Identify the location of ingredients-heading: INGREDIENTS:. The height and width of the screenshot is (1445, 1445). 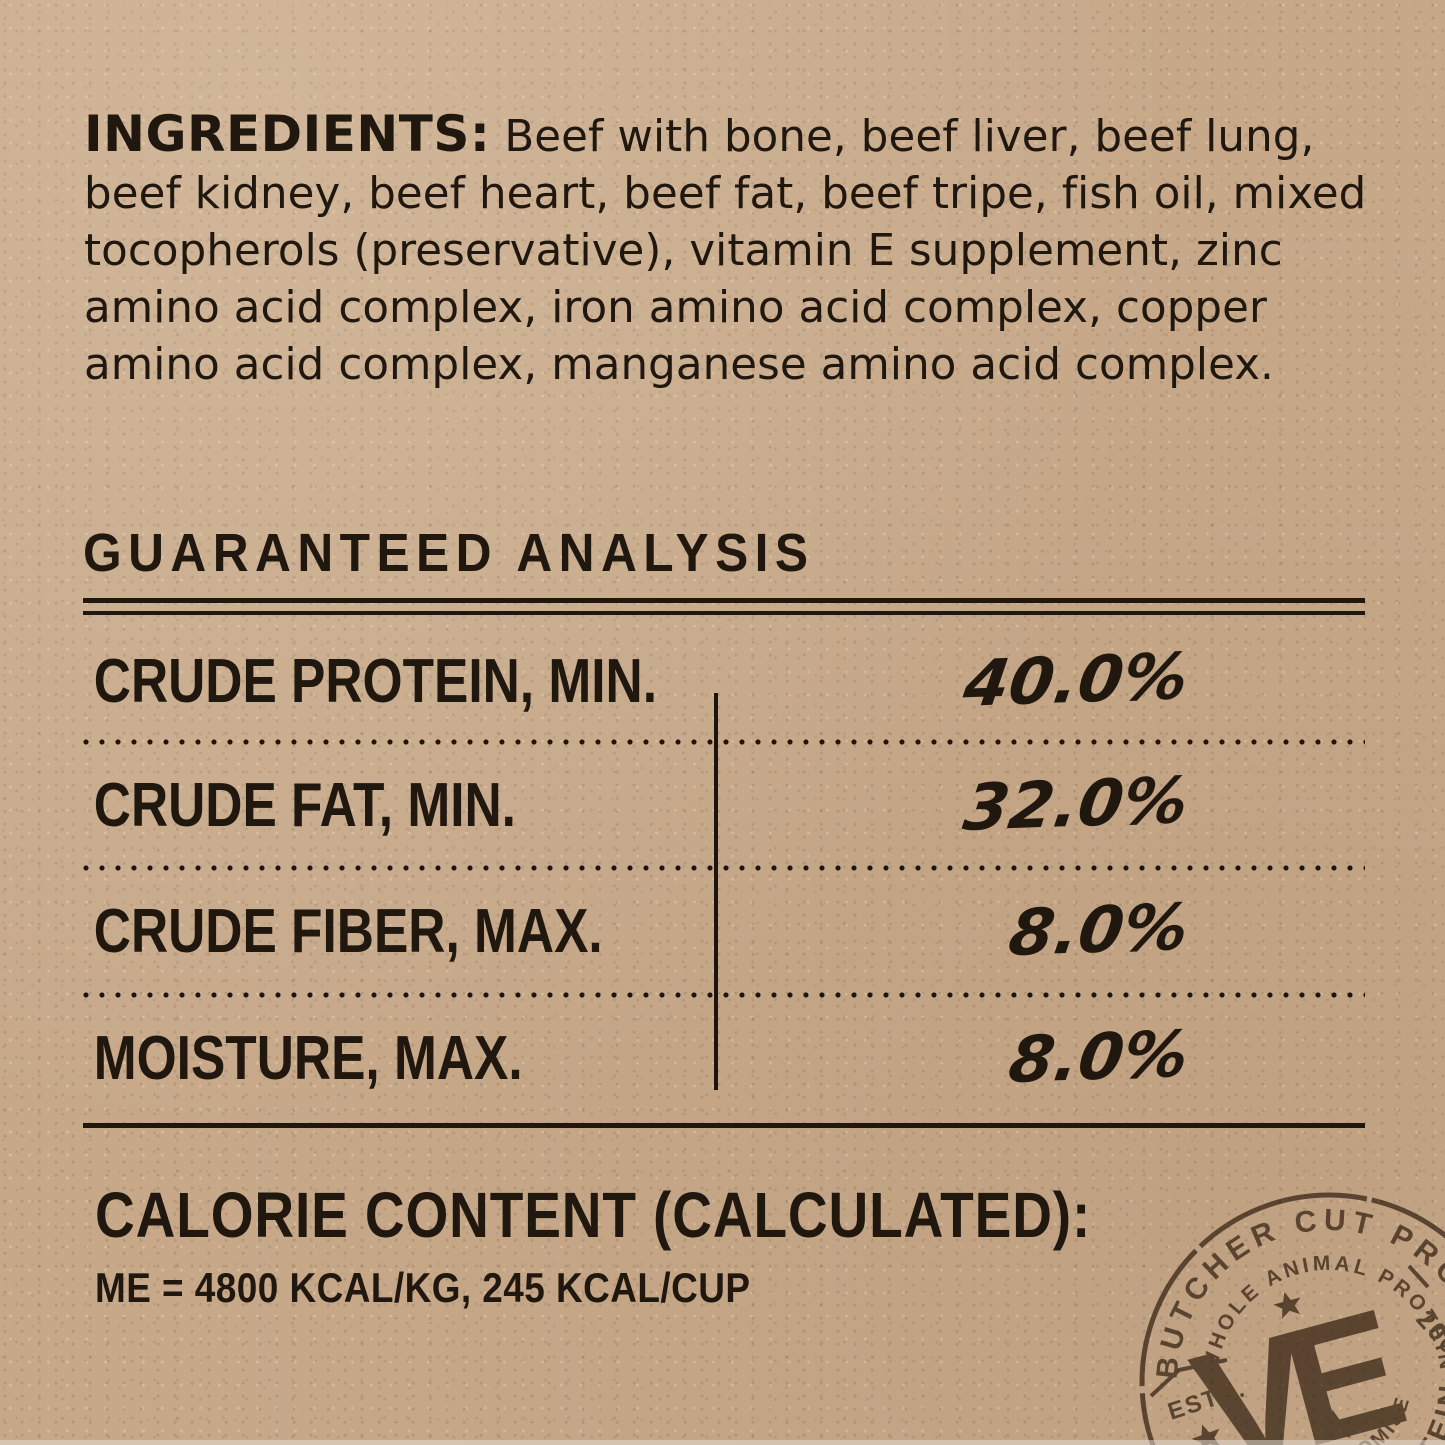
(287, 134).